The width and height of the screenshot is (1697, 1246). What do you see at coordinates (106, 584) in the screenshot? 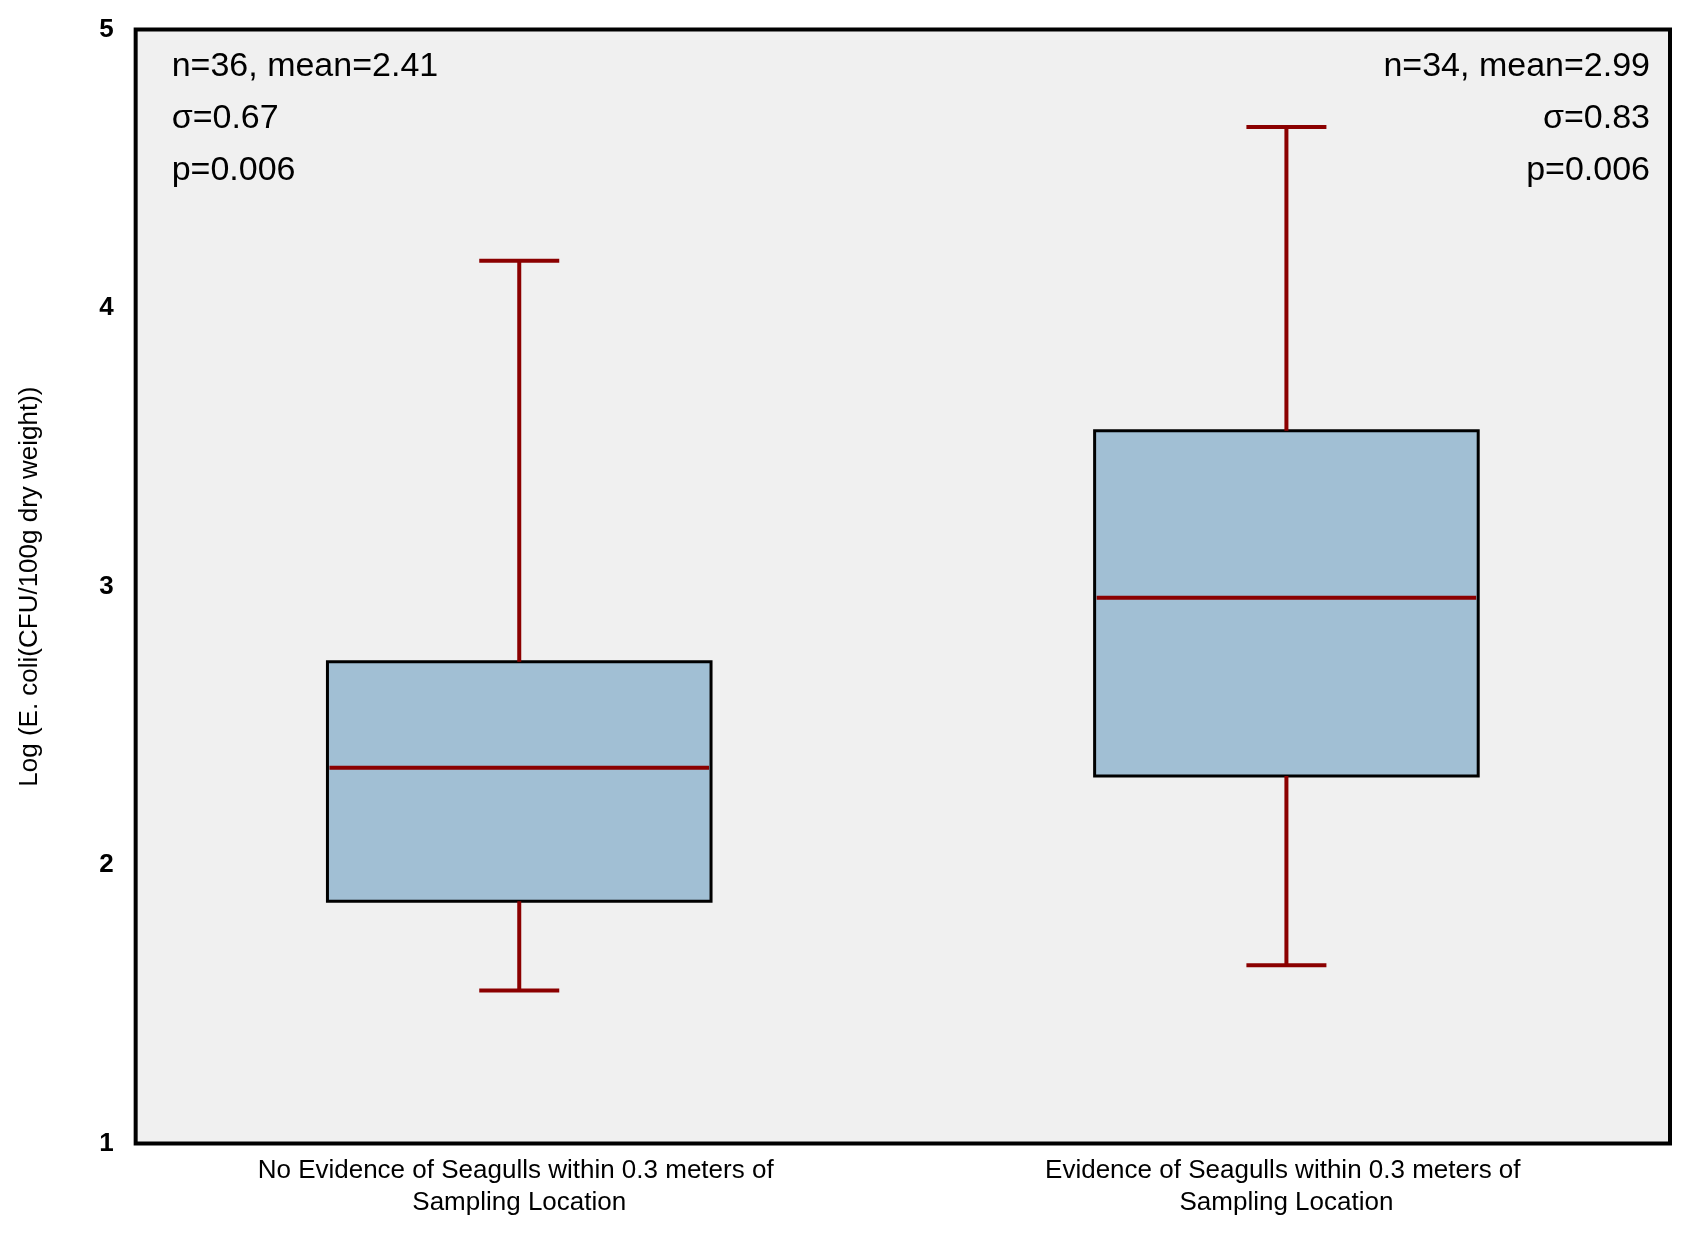
I see `y-tick-label: 3` at bounding box center [106, 584].